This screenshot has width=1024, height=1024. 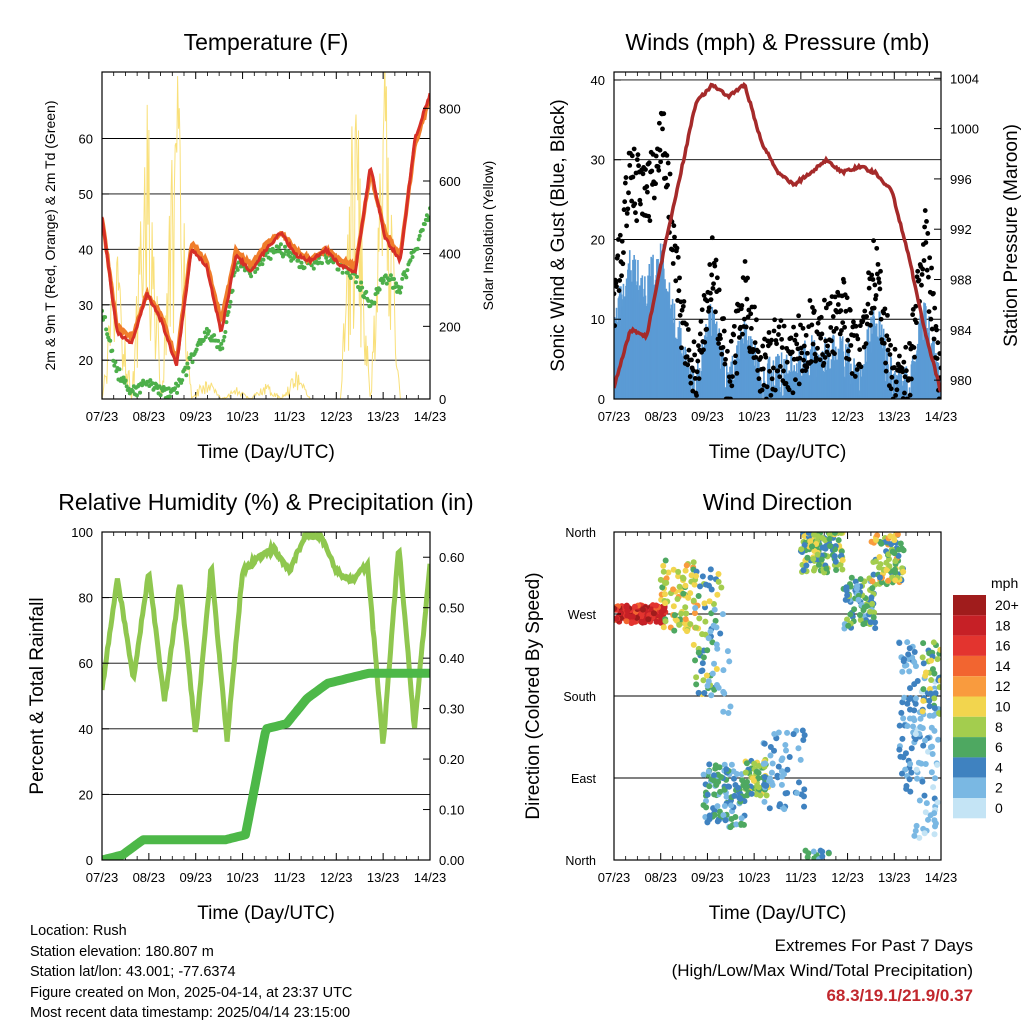 I want to click on y2-tick-label: 800, so click(x=450, y=108).